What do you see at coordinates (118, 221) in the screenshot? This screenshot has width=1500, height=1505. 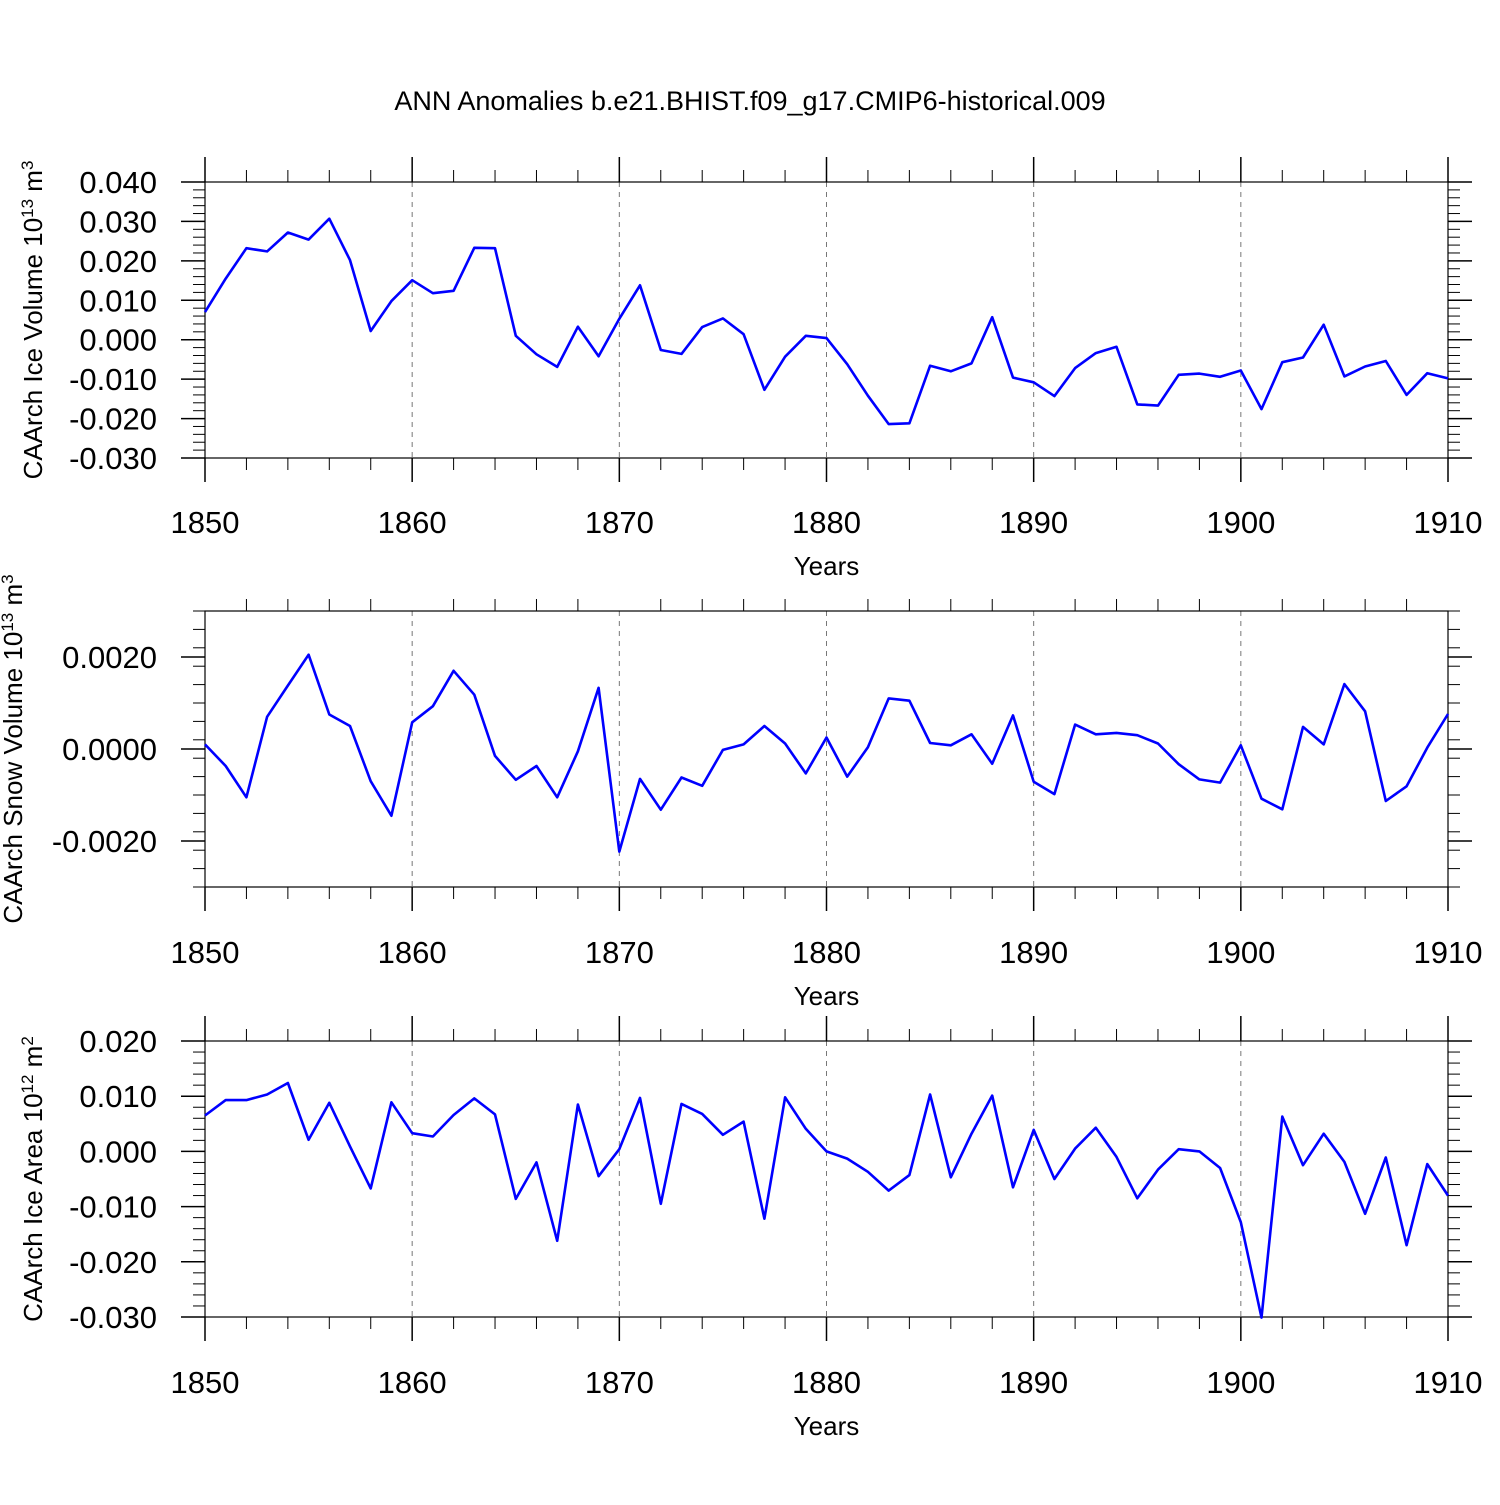 I see `y-tick-label: 0.030` at bounding box center [118, 221].